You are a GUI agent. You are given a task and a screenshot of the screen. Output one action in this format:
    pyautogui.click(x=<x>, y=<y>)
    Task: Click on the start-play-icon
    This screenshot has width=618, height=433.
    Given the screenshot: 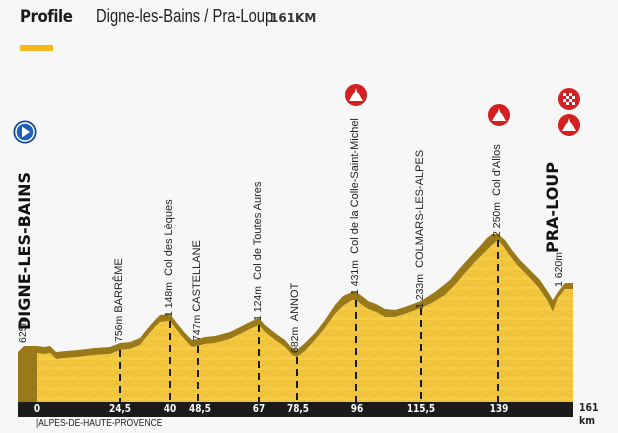 What is the action you would take?
    pyautogui.click(x=25, y=132)
    